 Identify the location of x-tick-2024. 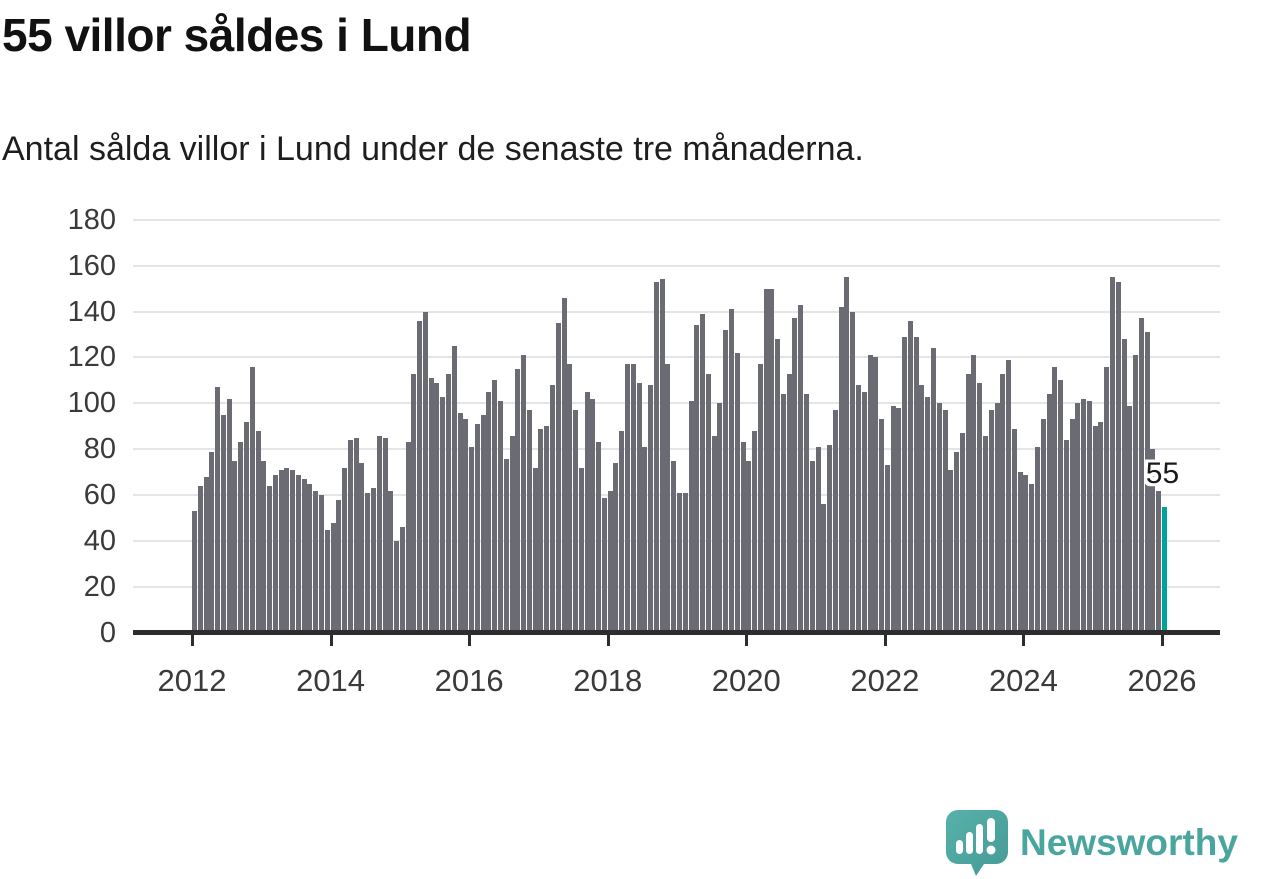
(1024, 640).